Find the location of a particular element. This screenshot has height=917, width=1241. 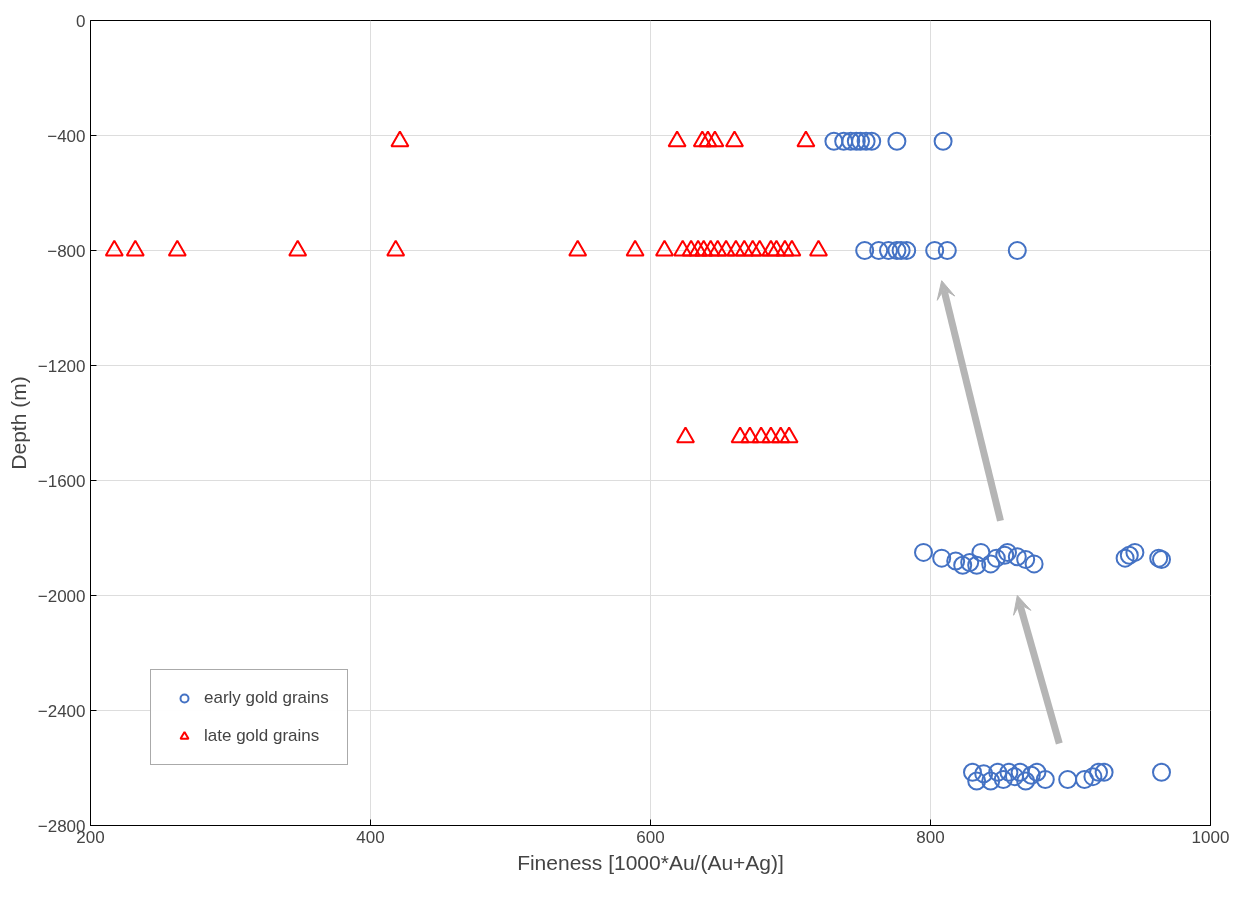

y-axis-title: Depth (m) is located at coordinates (18, 423).